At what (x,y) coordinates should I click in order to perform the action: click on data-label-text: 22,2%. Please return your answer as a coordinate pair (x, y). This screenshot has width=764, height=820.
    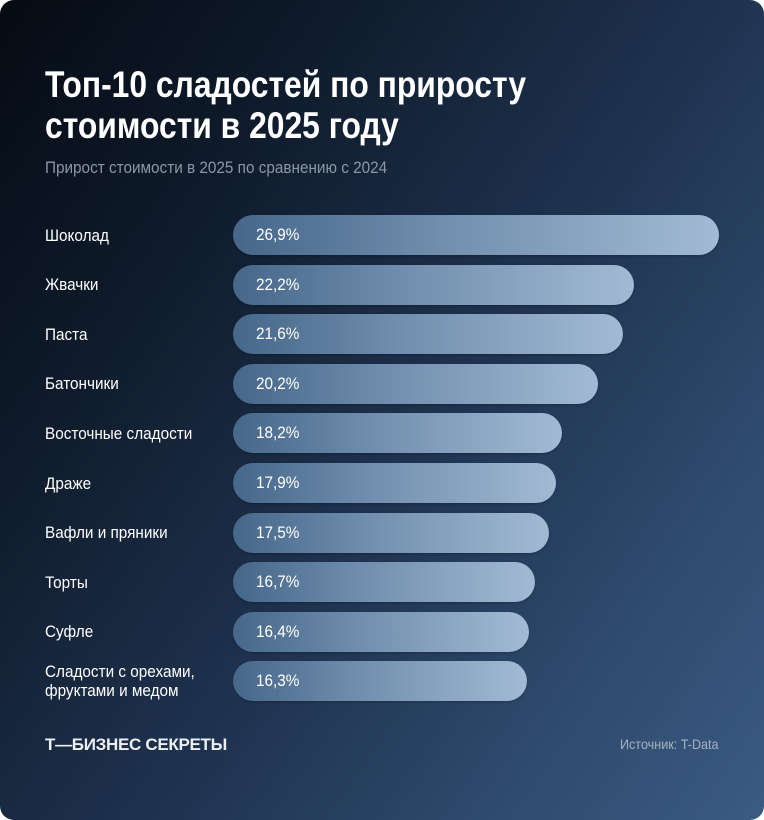
    Looking at the image, I should click on (278, 284).